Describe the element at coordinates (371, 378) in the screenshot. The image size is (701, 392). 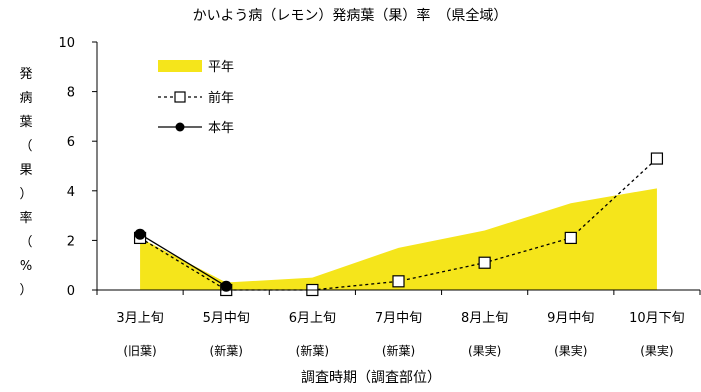
I see `x-axis-label: 調査時期（調査部位）` at that location.